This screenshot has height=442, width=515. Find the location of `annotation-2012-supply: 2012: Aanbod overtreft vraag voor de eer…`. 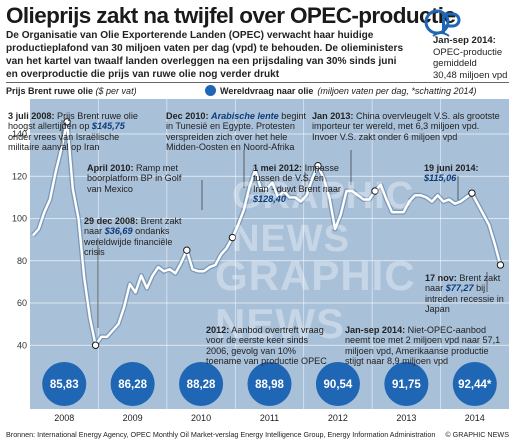

annotation-2012-supply: 2012: Aanbod overtreft vraag voor de eer… is located at coordinates (267, 340).